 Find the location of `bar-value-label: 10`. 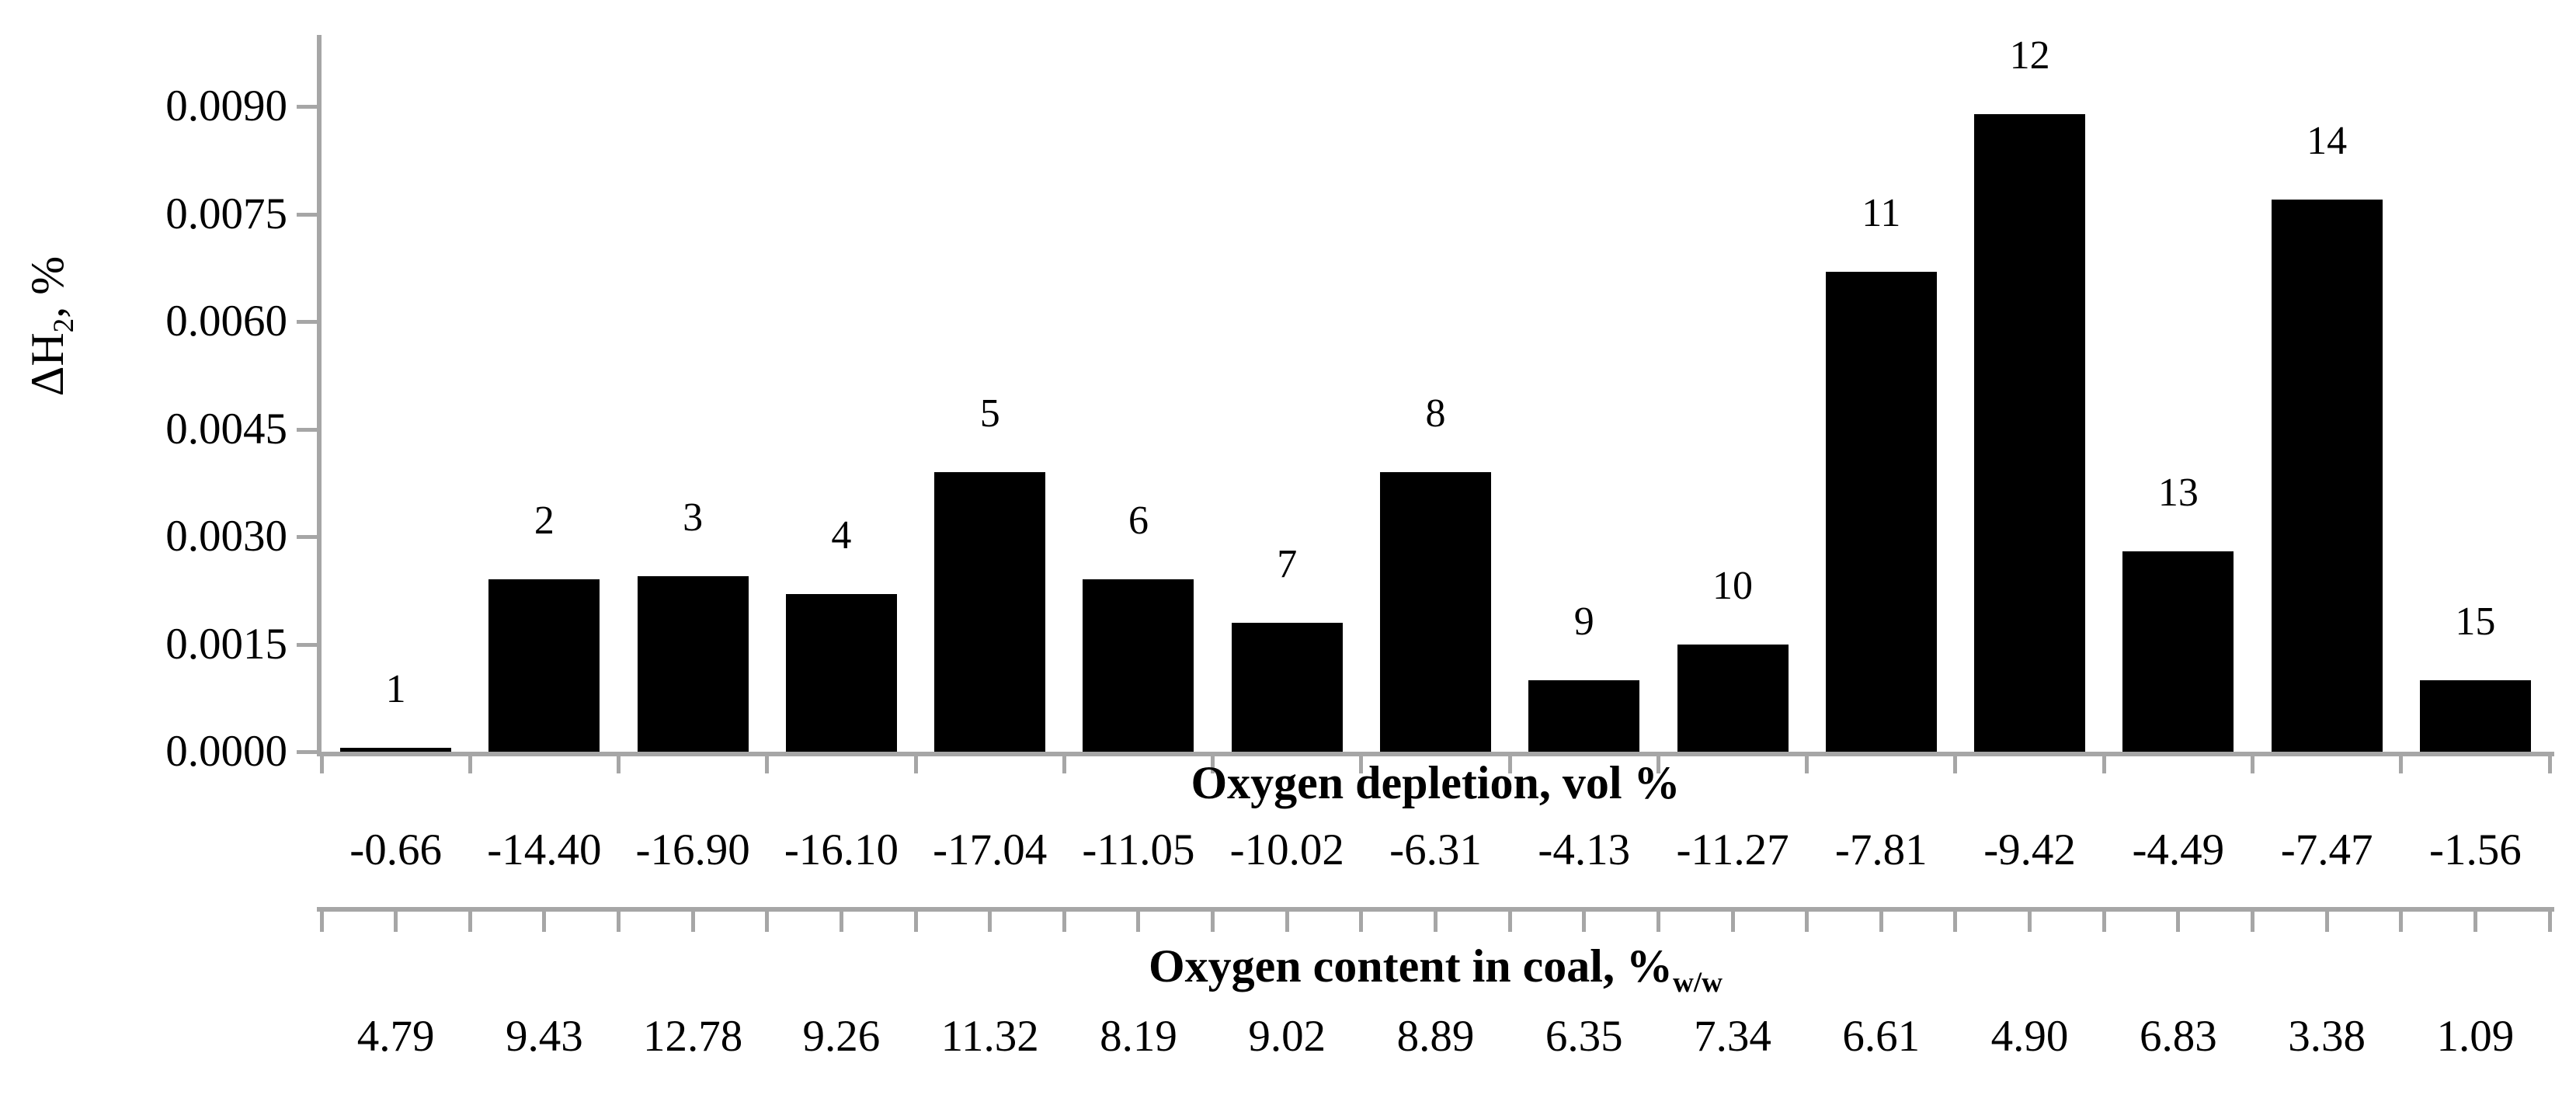

bar-value-label: 10 is located at coordinates (1733, 585).